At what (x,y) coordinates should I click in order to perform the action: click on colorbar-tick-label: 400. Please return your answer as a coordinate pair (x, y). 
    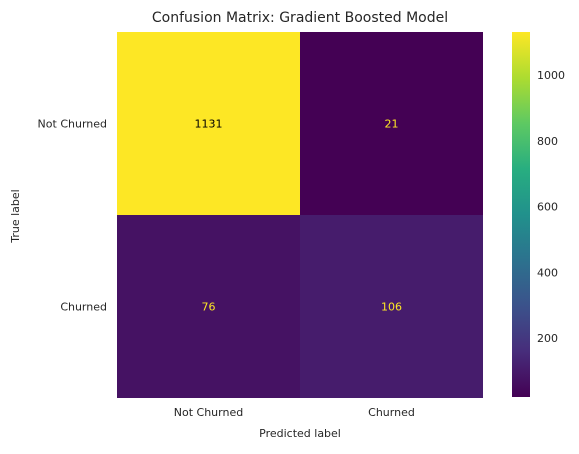
    Looking at the image, I should click on (547, 272).